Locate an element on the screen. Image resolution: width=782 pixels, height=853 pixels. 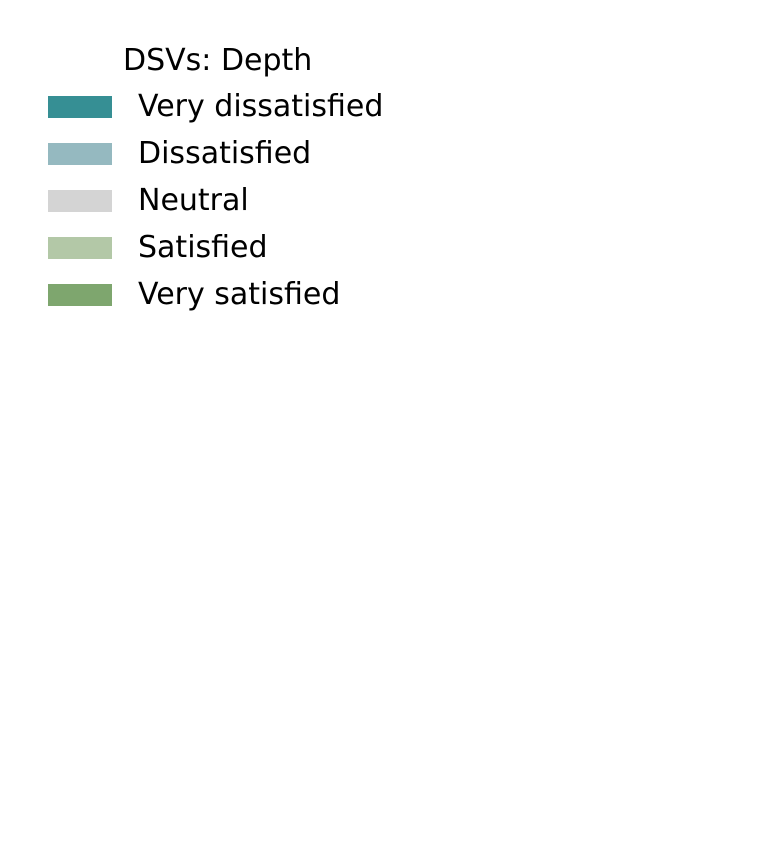
legend-swatch-very-satisfied is located at coordinates (80, 295).